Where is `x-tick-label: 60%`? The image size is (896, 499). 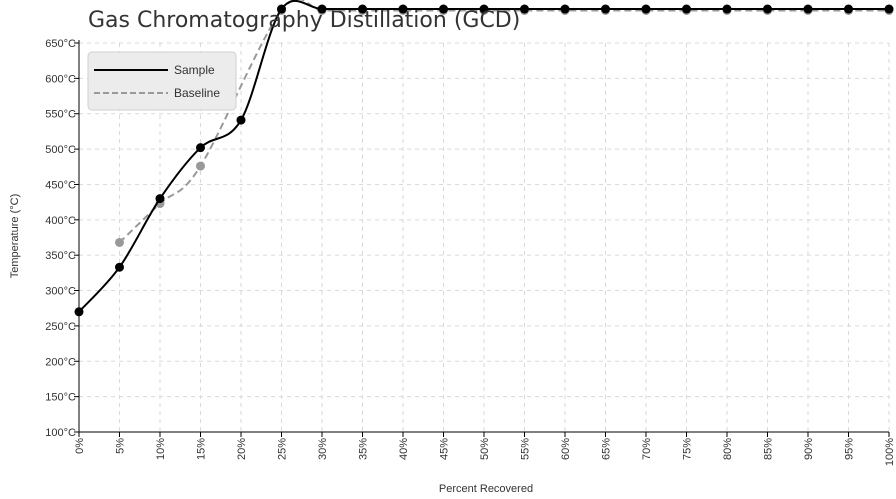
x-tick-label: 60% is located at coordinates (566, 449).